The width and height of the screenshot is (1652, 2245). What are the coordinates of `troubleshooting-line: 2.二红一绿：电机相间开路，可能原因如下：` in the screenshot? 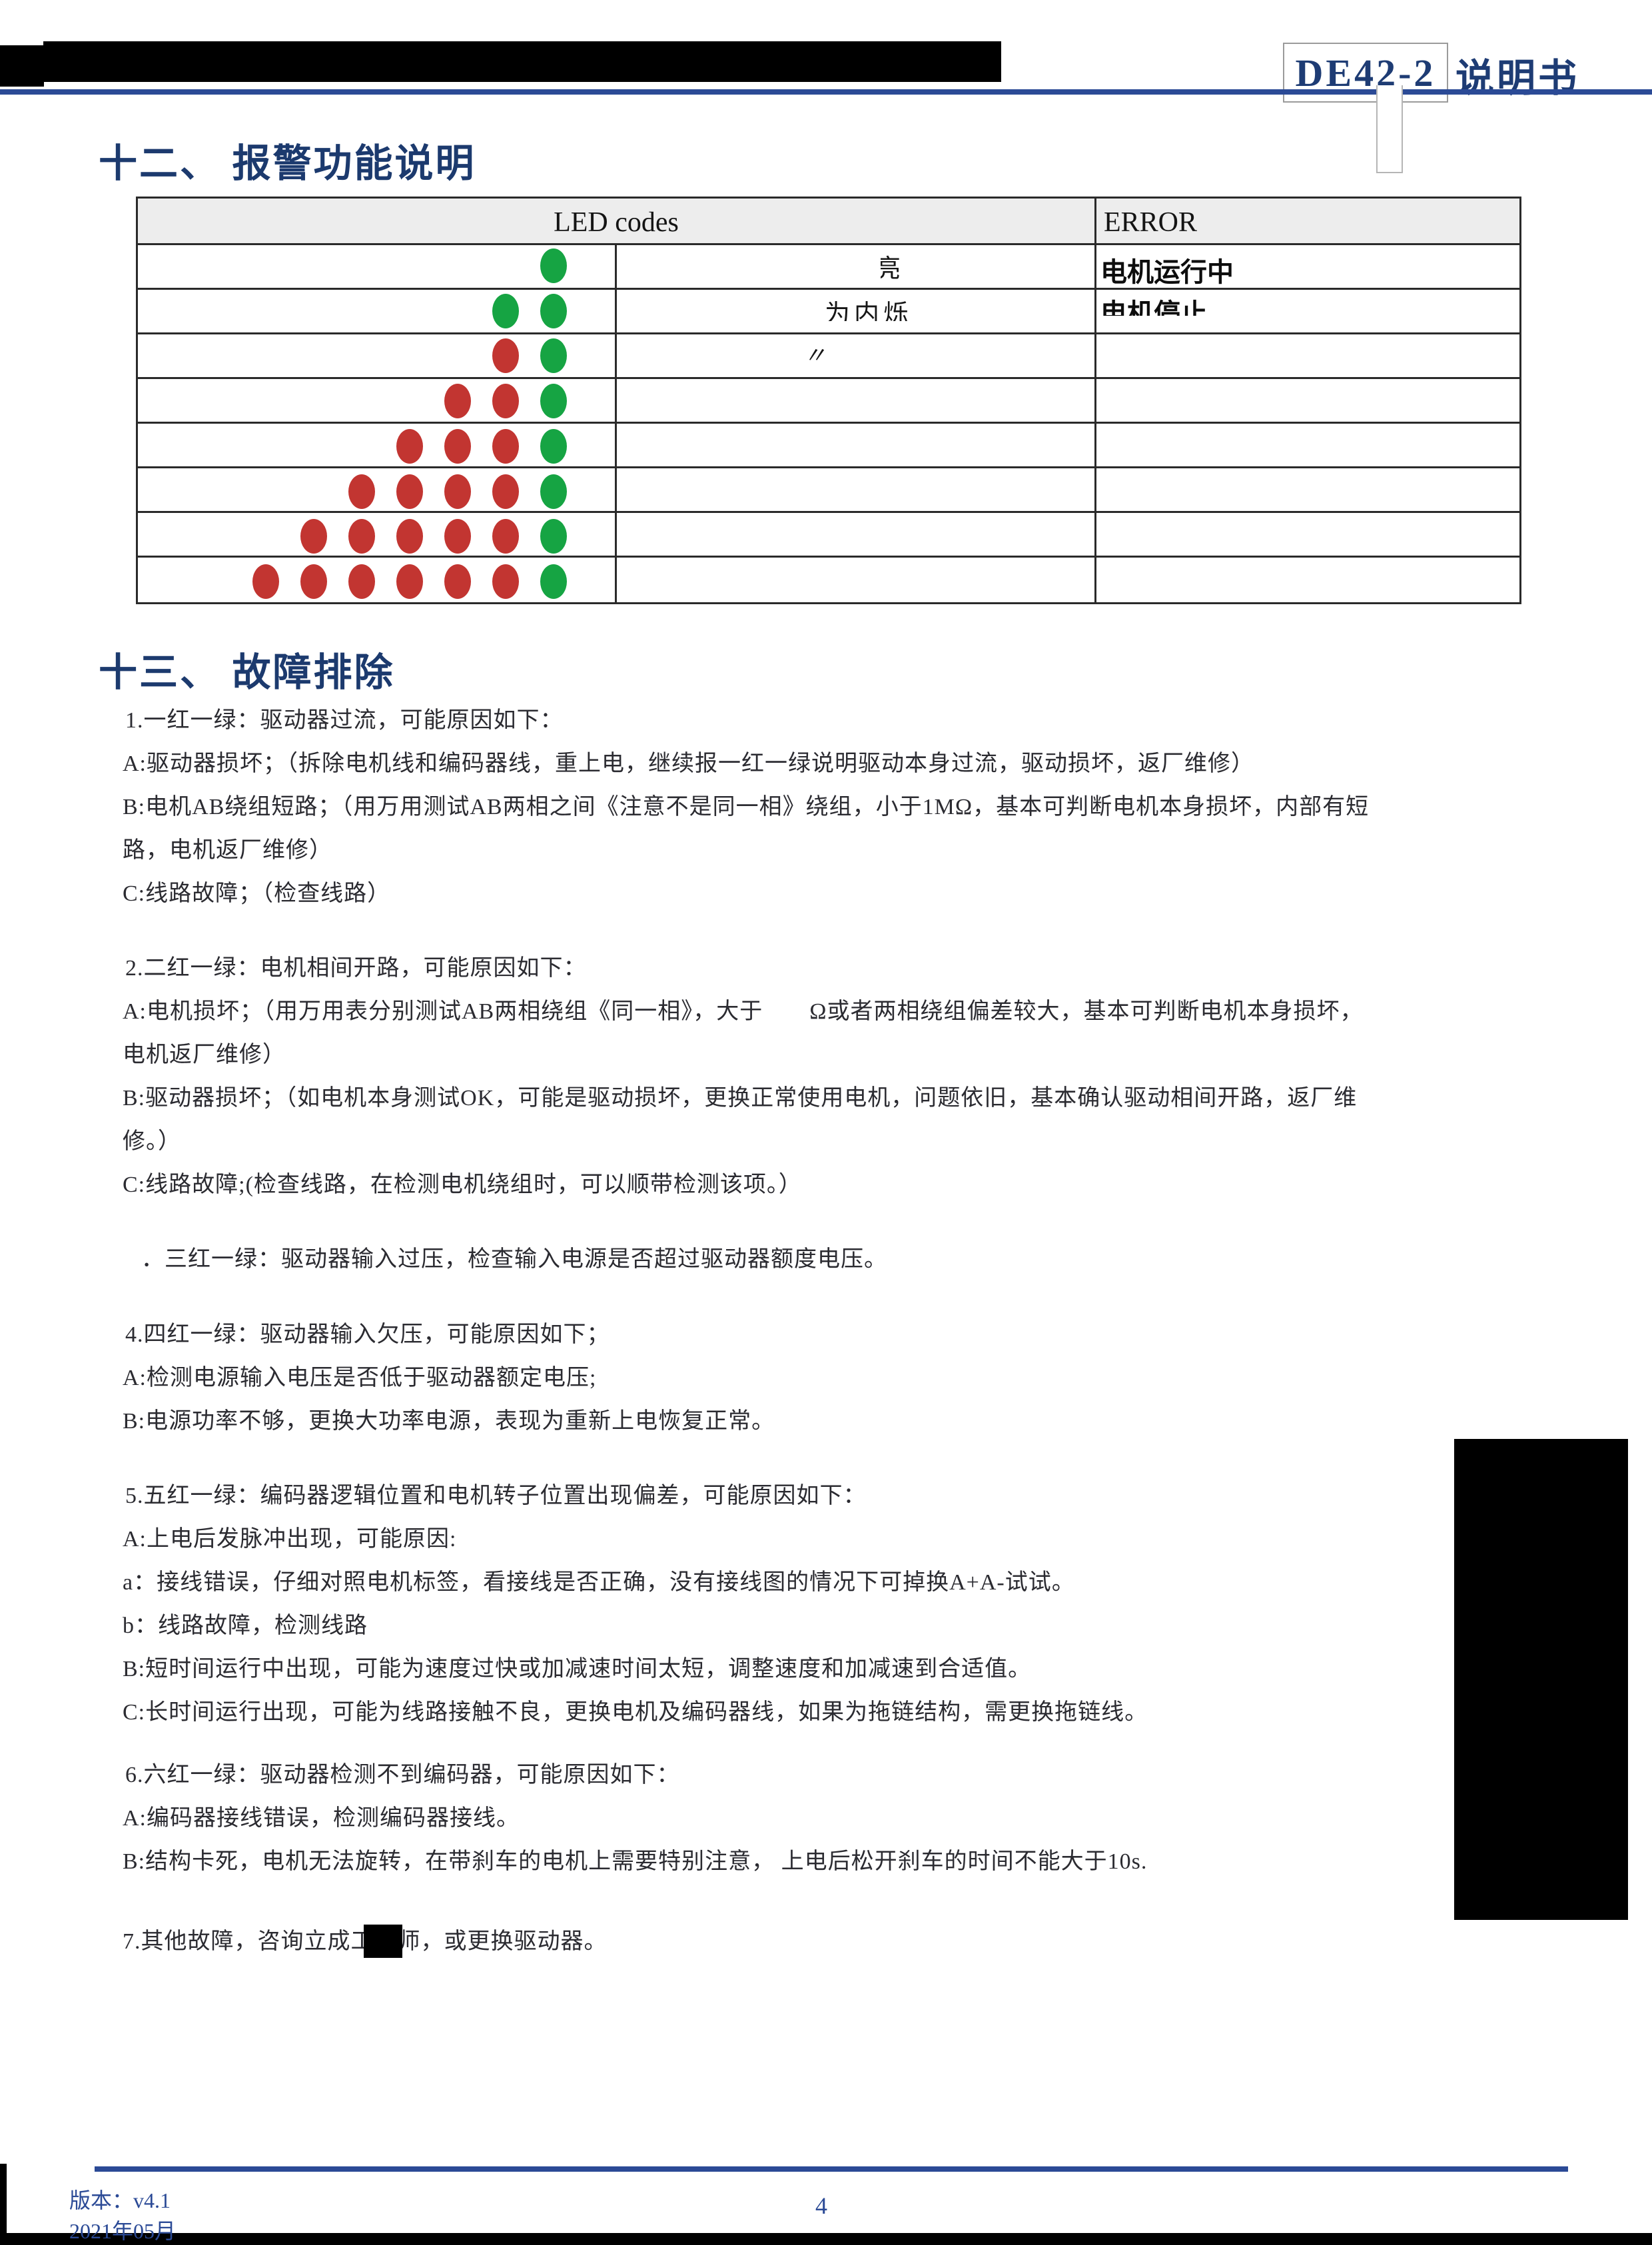 It's located at (356, 968).